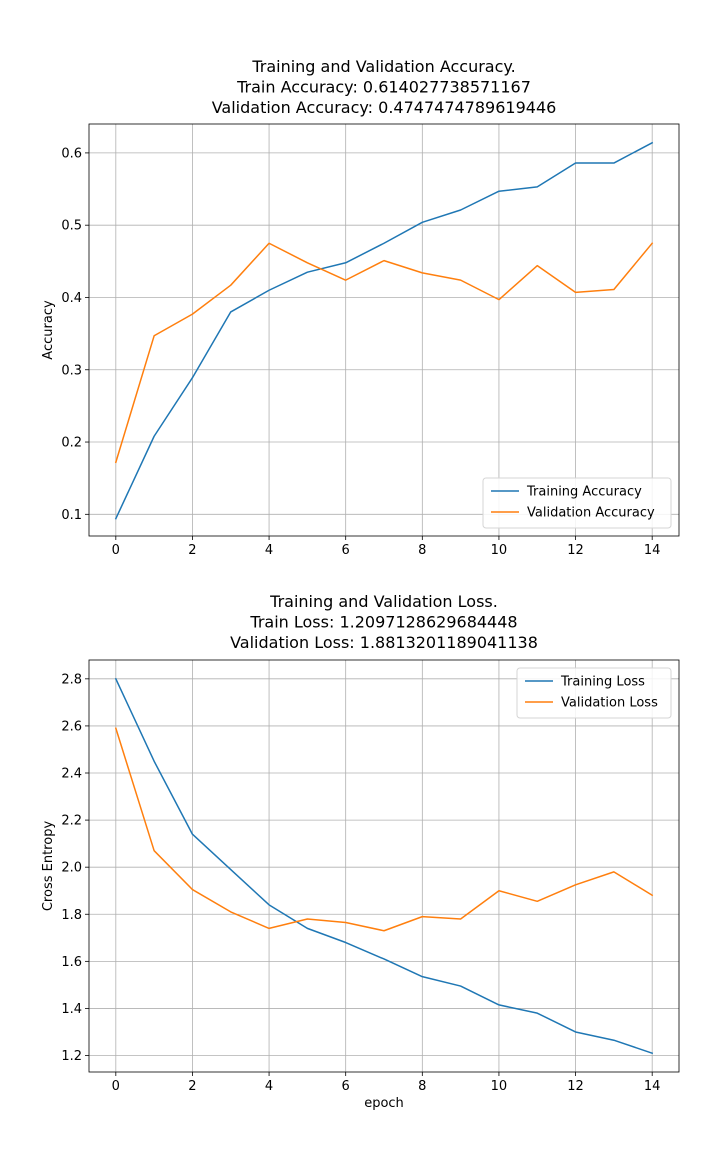 This screenshot has height=1152, width=720. What do you see at coordinates (383, 66) in the screenshot?
I see `chart-title-line: Training and Validation Accuracy.` at bounding box center [383, 66].